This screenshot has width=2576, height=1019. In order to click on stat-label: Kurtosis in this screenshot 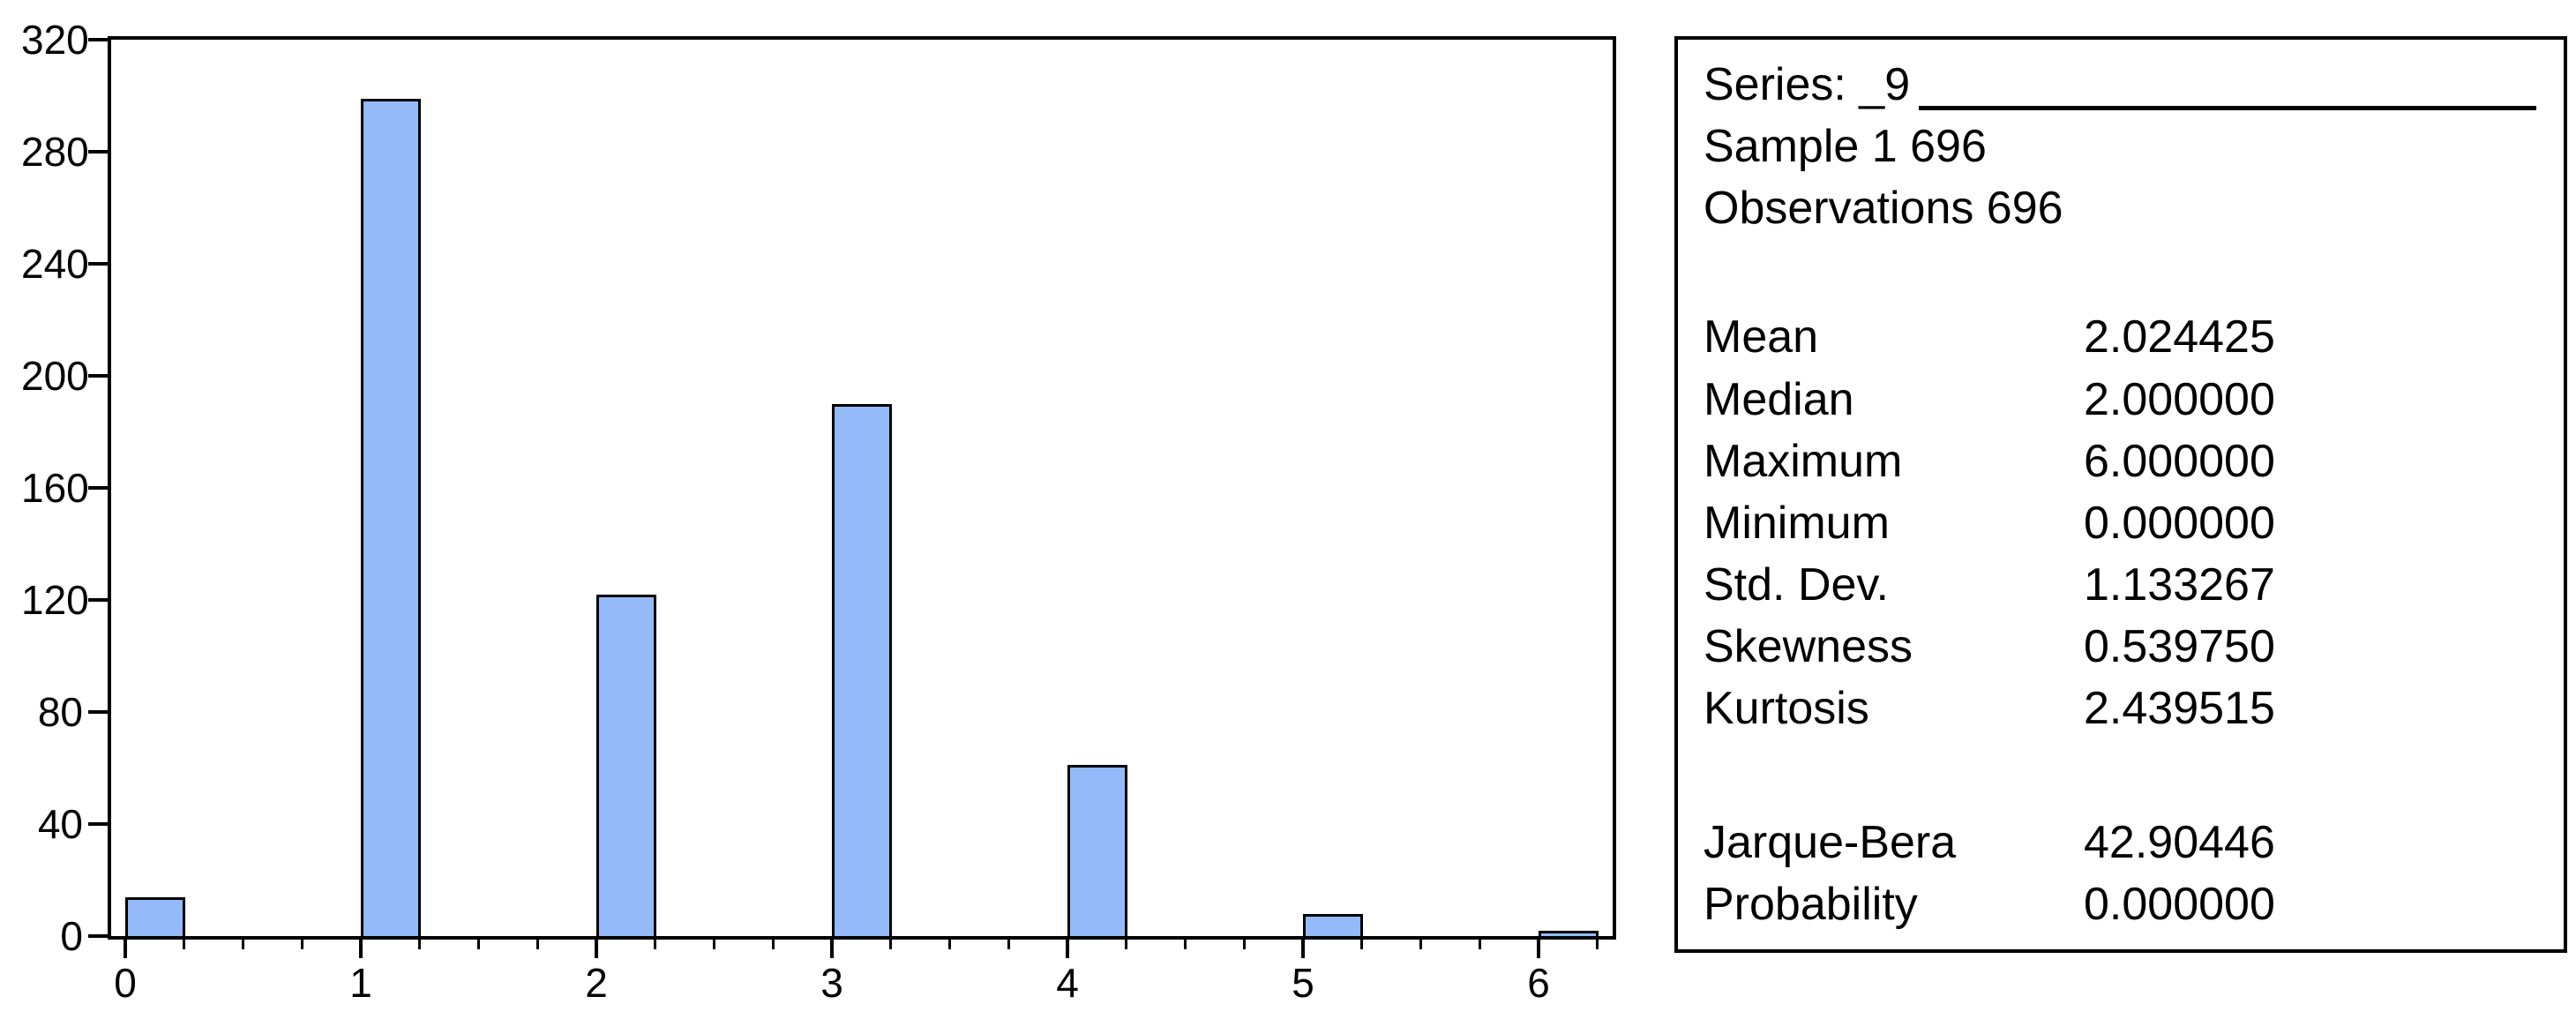, I will do `click(1787, 708)`.